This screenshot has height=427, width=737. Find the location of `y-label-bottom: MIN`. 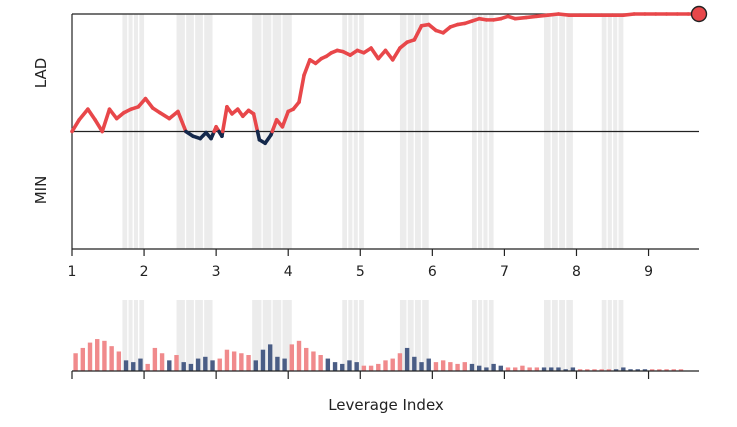

y-label-bottom: MIN is located at coordinates (41, 190).